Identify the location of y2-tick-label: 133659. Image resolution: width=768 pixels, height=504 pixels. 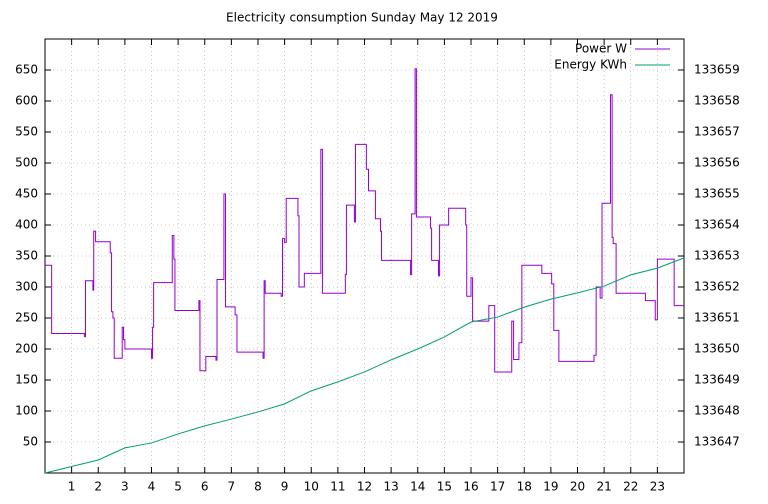
(717, 70).